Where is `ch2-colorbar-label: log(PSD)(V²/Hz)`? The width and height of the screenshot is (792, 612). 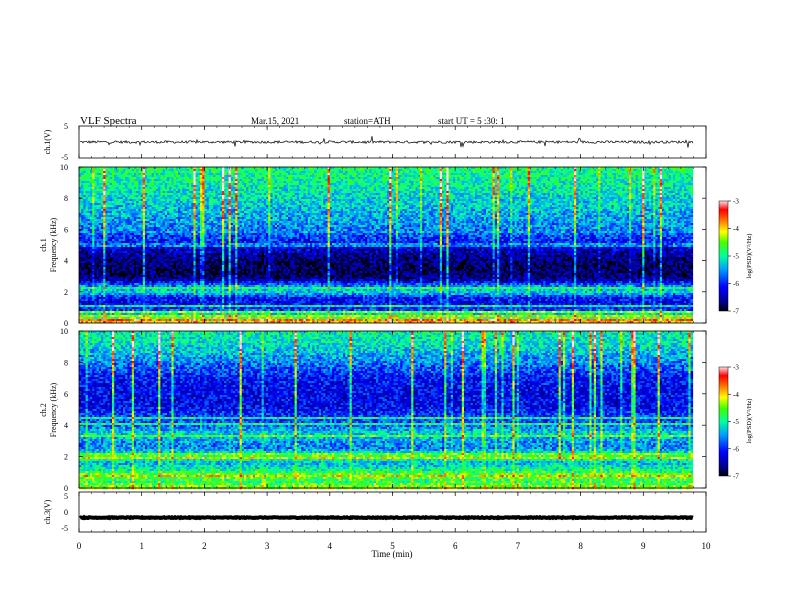
ch2-colorbar-label: log(PSD)(V²/Hz) is located at coordinates (749, 421).